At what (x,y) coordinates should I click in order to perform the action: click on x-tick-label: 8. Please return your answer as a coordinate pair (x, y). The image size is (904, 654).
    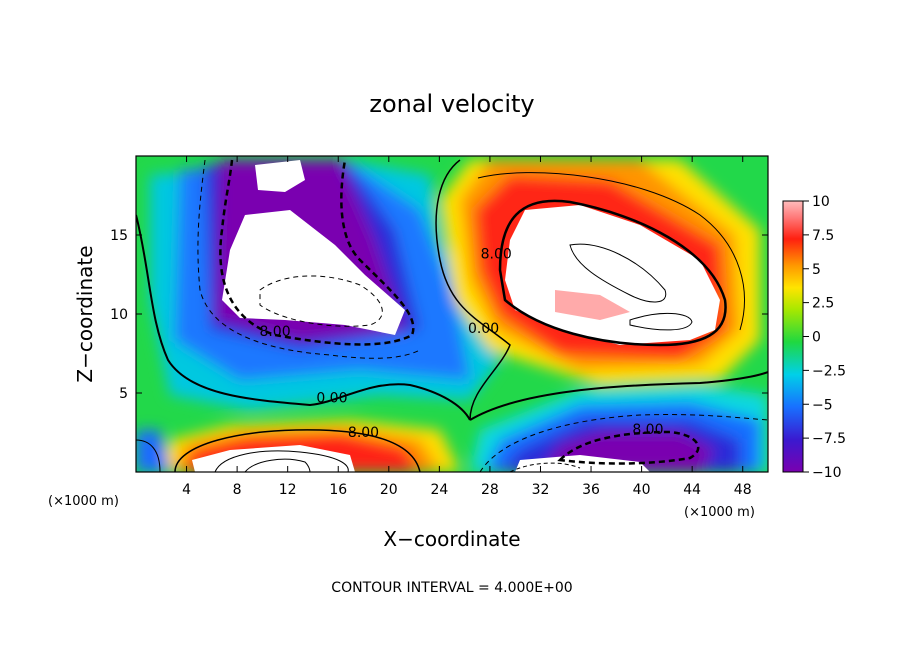
    Looking at the image, I should click on (237, 490).